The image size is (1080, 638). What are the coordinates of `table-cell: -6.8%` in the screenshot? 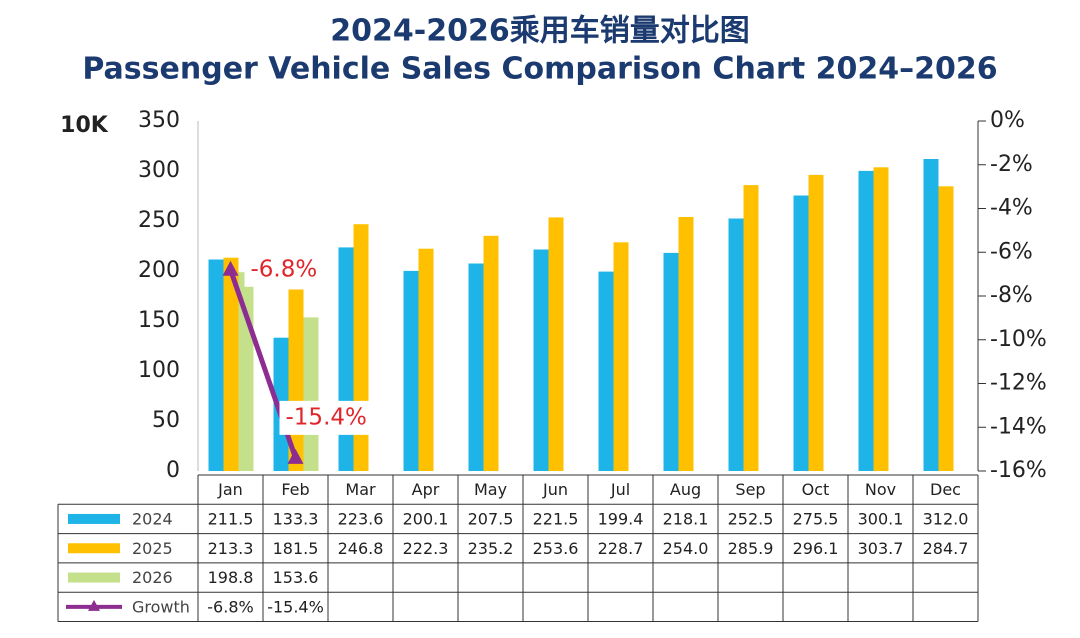 It's located at (230, 606).